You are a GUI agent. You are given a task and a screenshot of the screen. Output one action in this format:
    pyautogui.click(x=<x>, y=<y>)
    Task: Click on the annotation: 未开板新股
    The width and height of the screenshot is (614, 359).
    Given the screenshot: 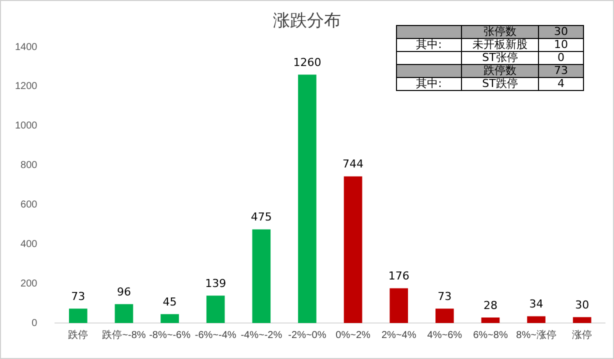 What is the action you would take?
    pyautogui.click(x=500, y=45)
    